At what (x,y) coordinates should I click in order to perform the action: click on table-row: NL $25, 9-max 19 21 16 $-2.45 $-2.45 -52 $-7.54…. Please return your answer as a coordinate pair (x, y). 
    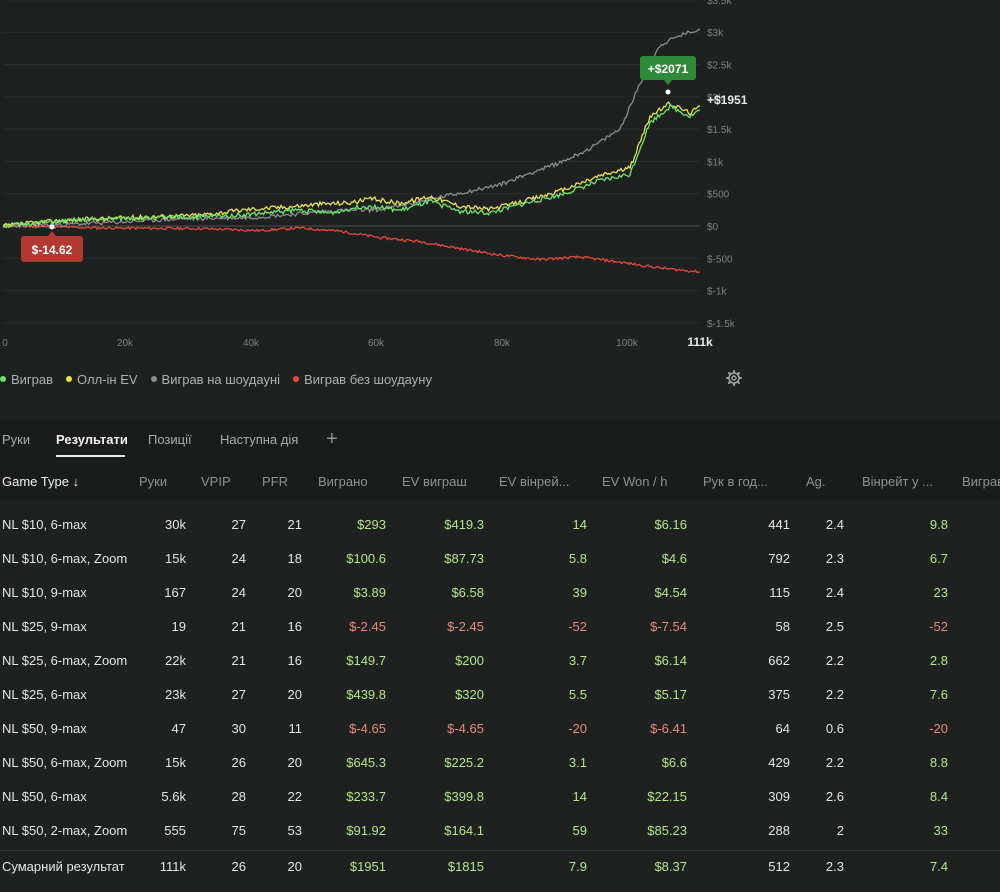
    Looking at the image, I should click on (500, 627).